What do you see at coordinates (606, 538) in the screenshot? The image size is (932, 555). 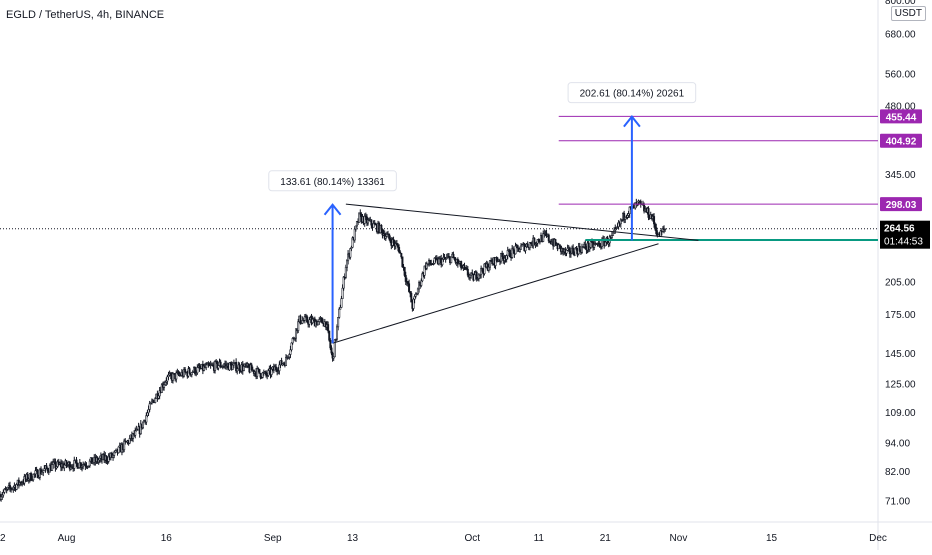 I see `x-tick-label: 21` at bounding box center [606, 538].